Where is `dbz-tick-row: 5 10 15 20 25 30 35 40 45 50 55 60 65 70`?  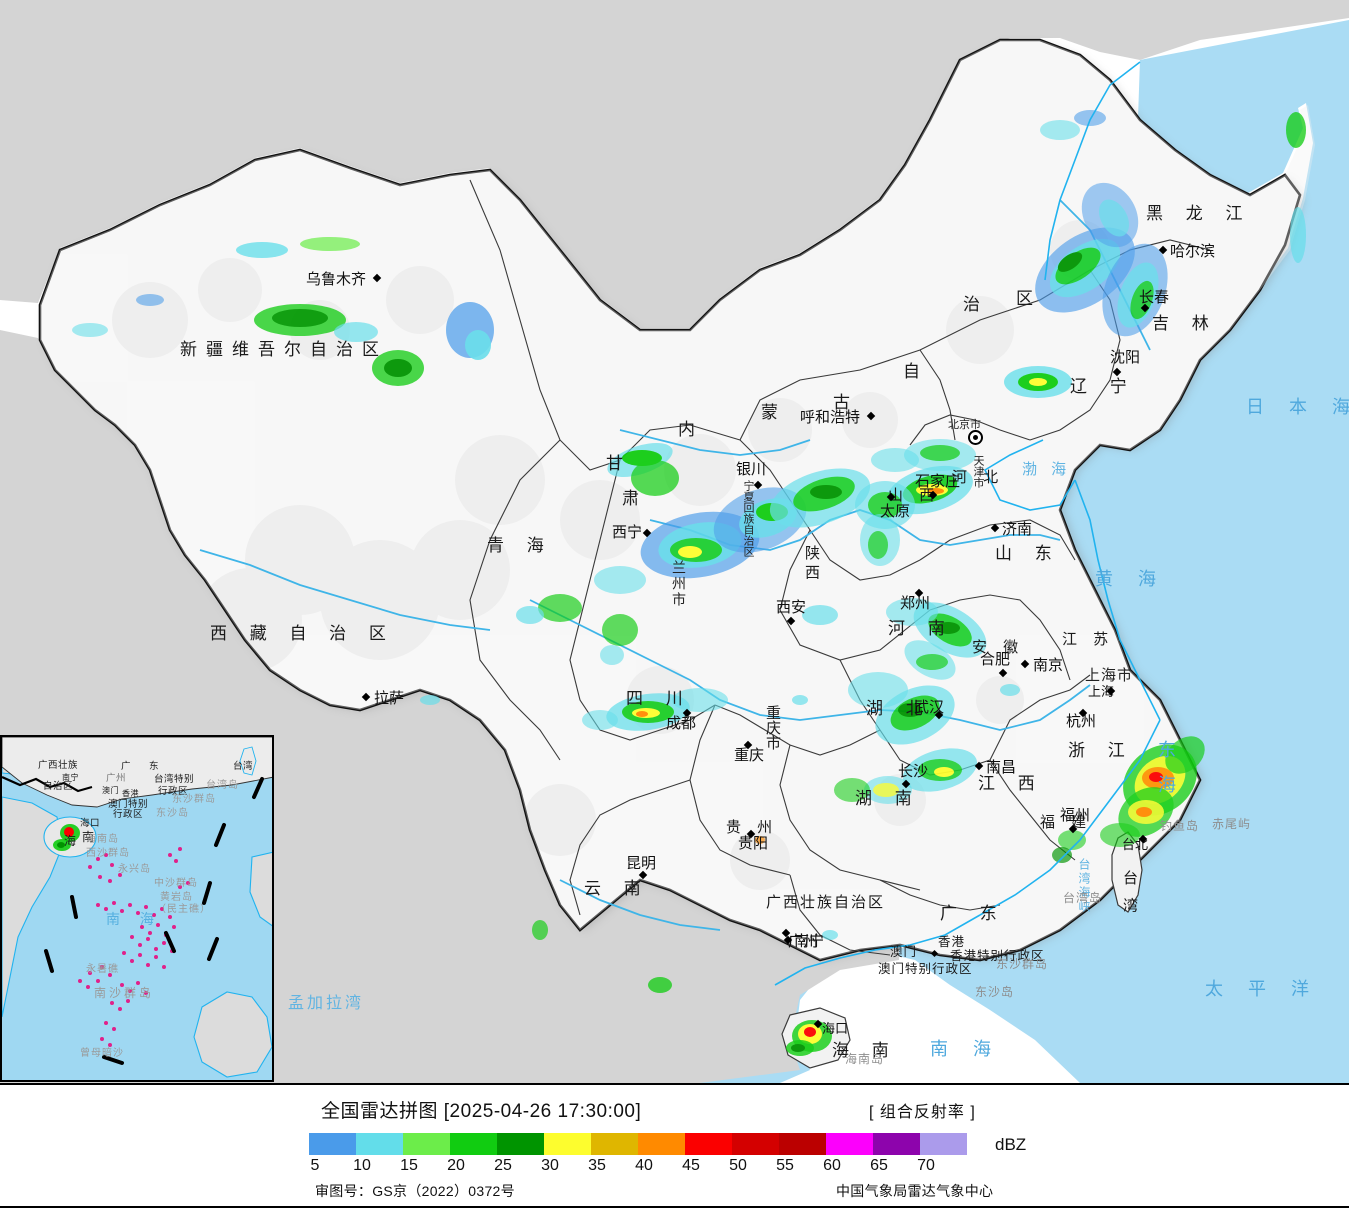
dbz-tick-row: 5 10 15 20 25 30 35 40 45 50 55 60 65 70 is located at coordinates (659, 1167).